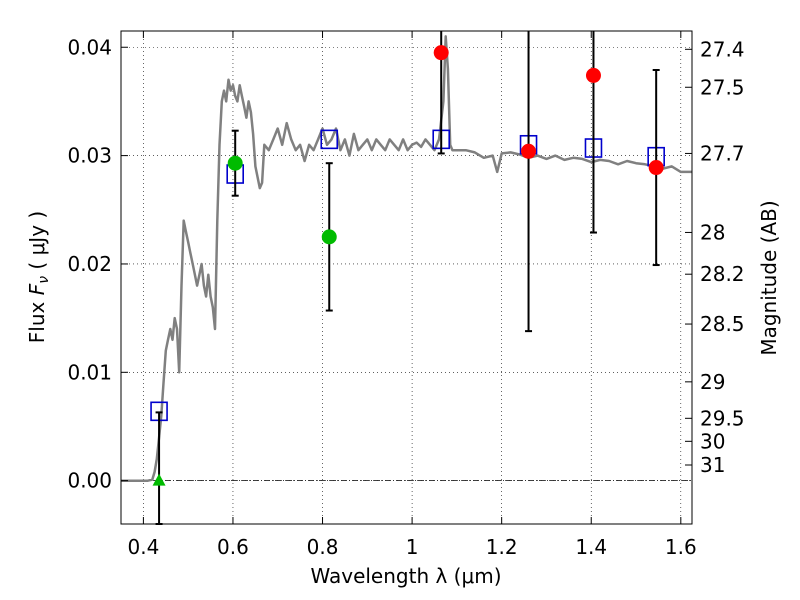 This screenshot has height=600, width=800. I want to click on y-tick-label: 0.03, so click(89, 156).